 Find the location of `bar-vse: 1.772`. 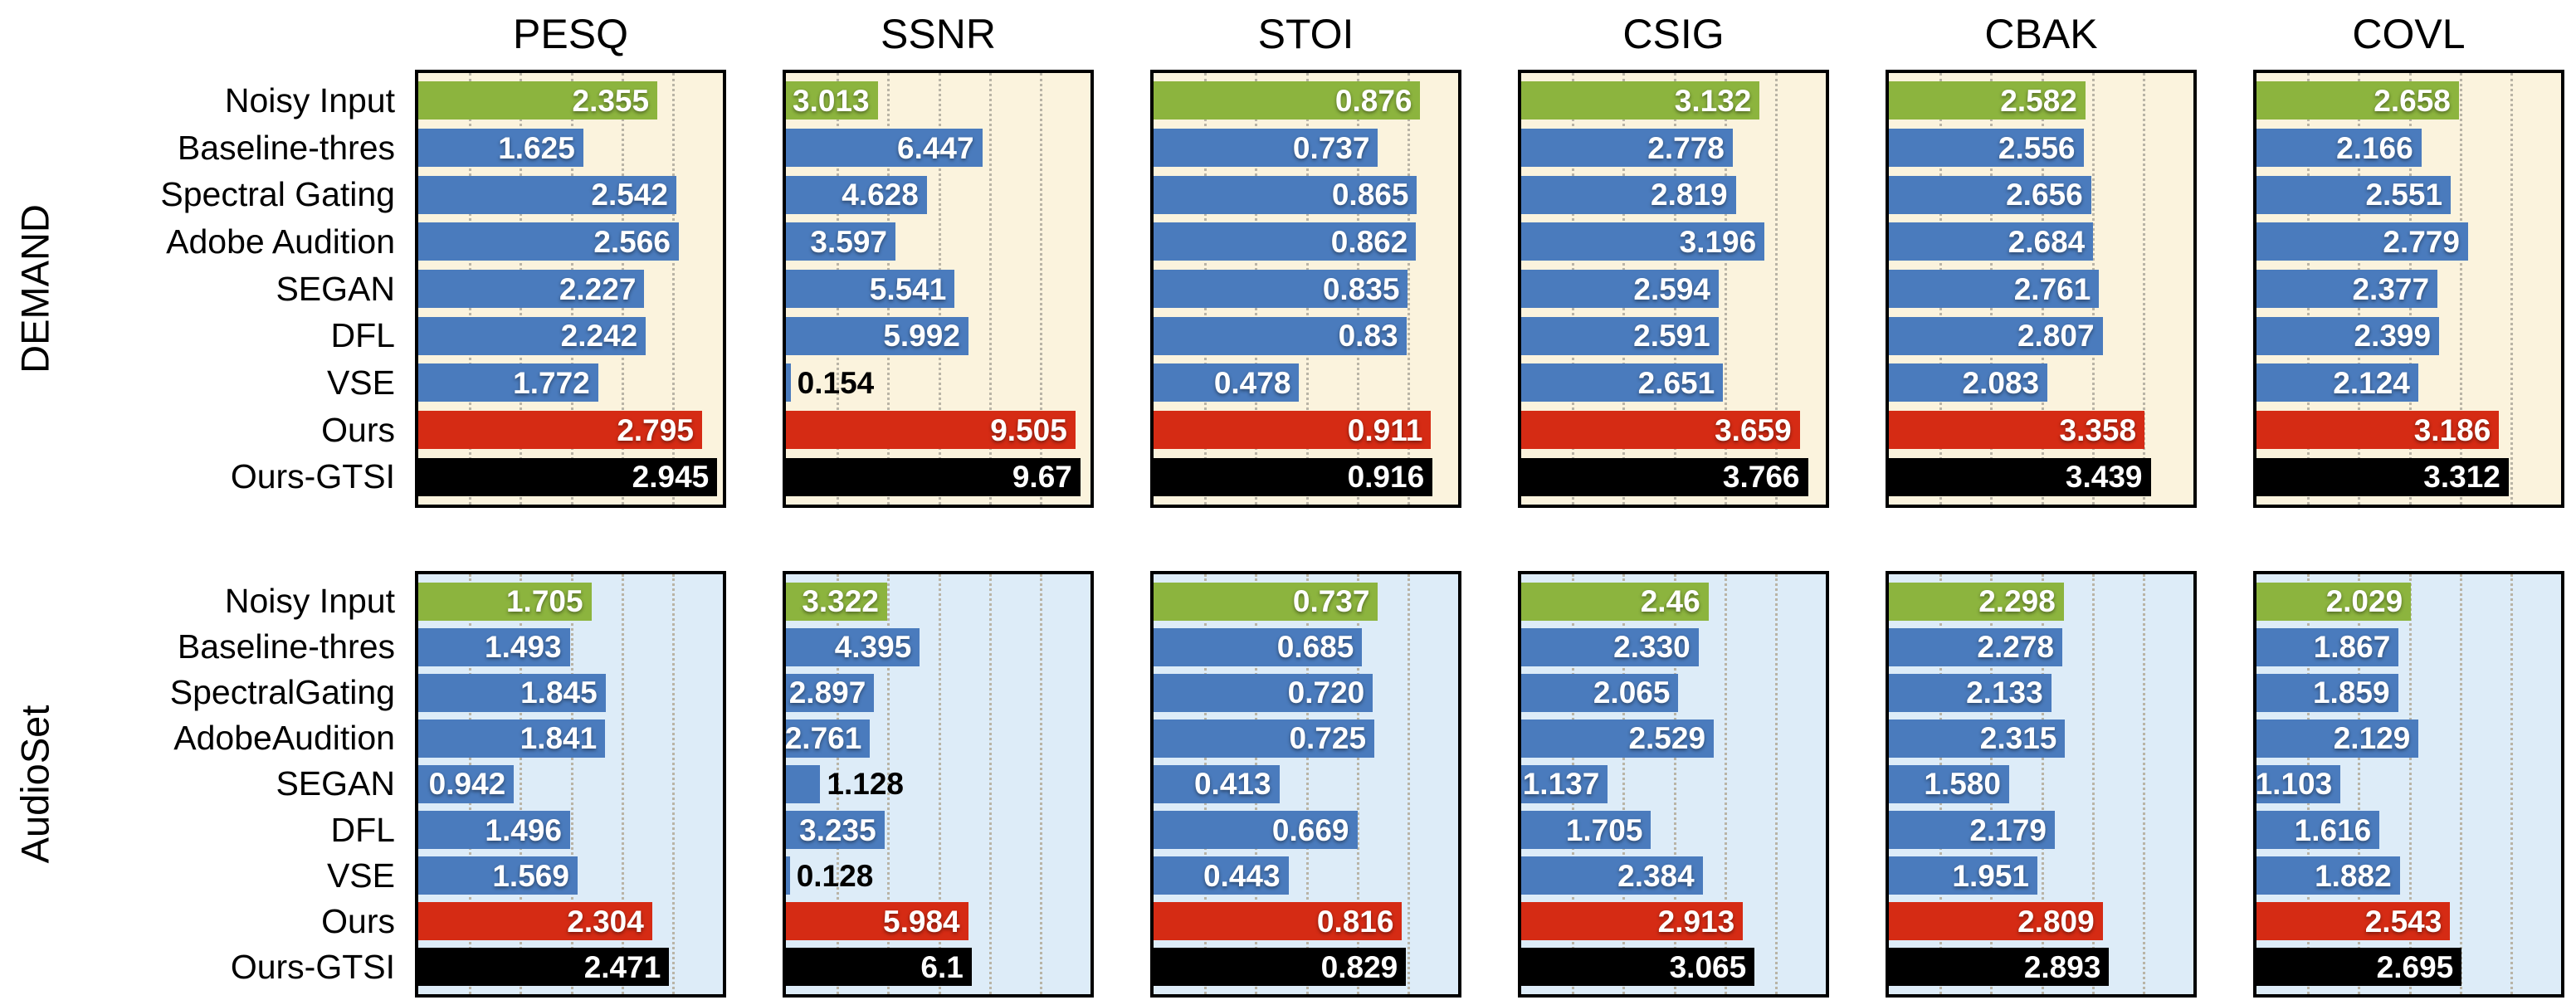

bar-vse: 1.772 is located at coordinates (508, 383).